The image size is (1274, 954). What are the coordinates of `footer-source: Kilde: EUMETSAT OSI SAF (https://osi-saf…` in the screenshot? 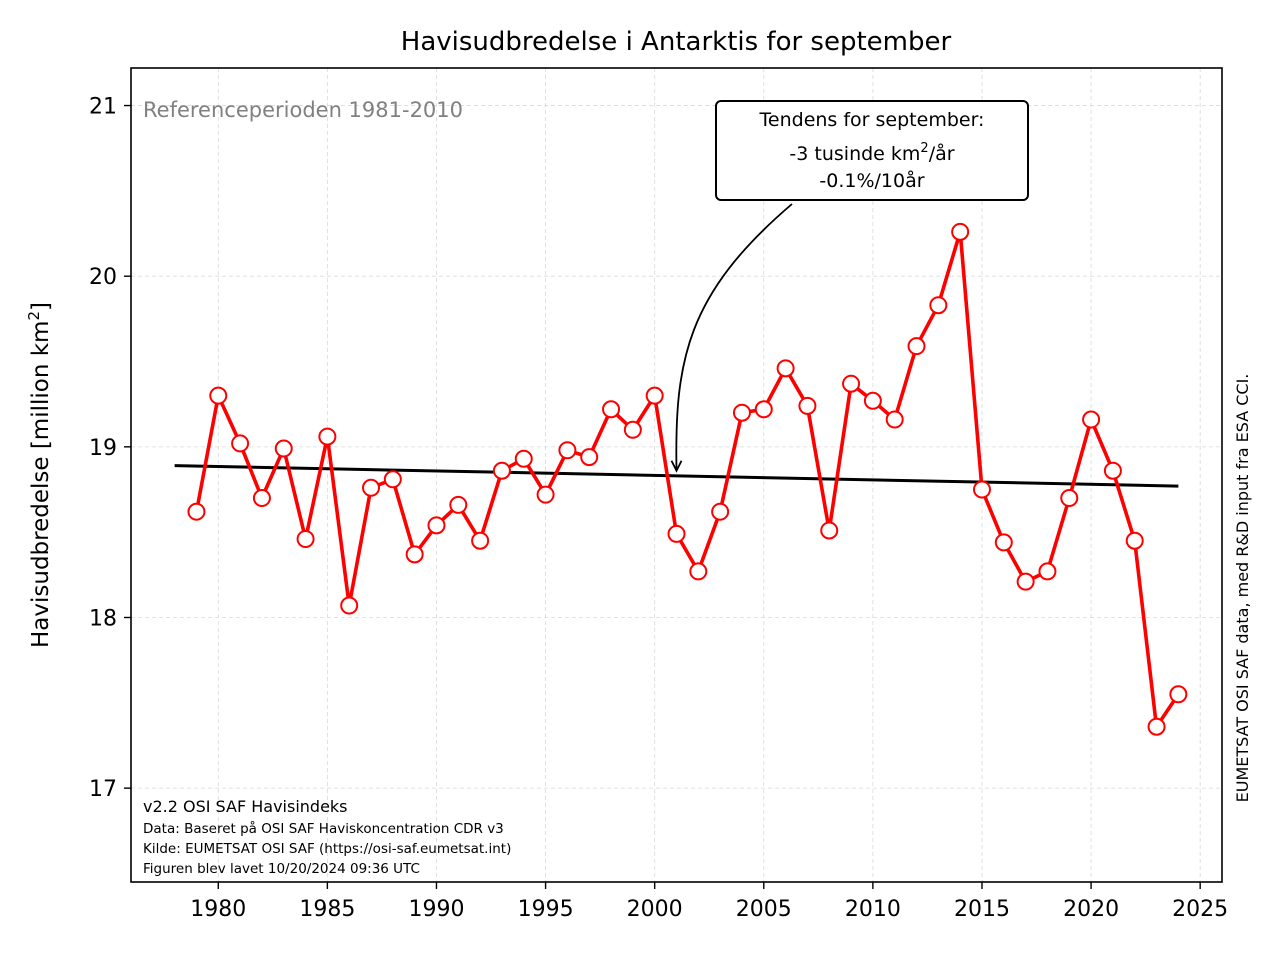 It's located at (327, 849).